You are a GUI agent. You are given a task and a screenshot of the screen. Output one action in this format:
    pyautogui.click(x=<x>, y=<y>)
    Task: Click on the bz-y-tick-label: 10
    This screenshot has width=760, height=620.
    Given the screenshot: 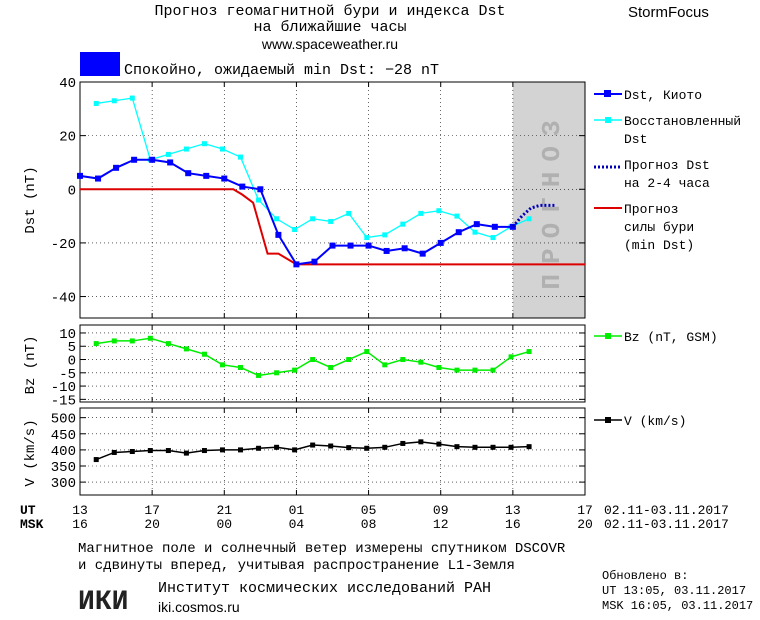 What is the action you would take?
    pyautogui.click(x=67, y=335)
    